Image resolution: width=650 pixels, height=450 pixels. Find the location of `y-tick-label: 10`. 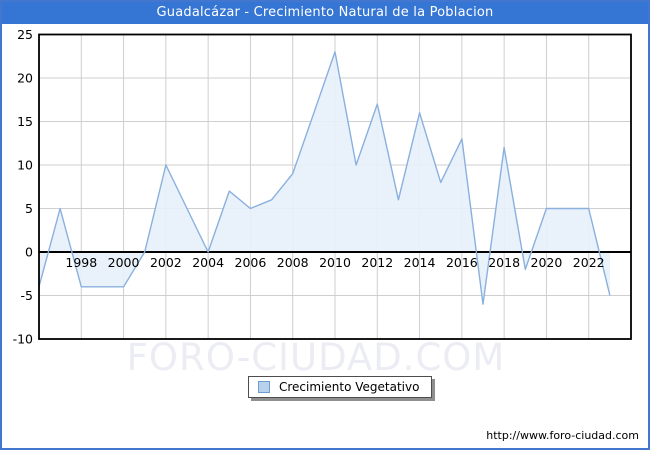

y-tick-label: 10 is located at coordinates (25, 165).